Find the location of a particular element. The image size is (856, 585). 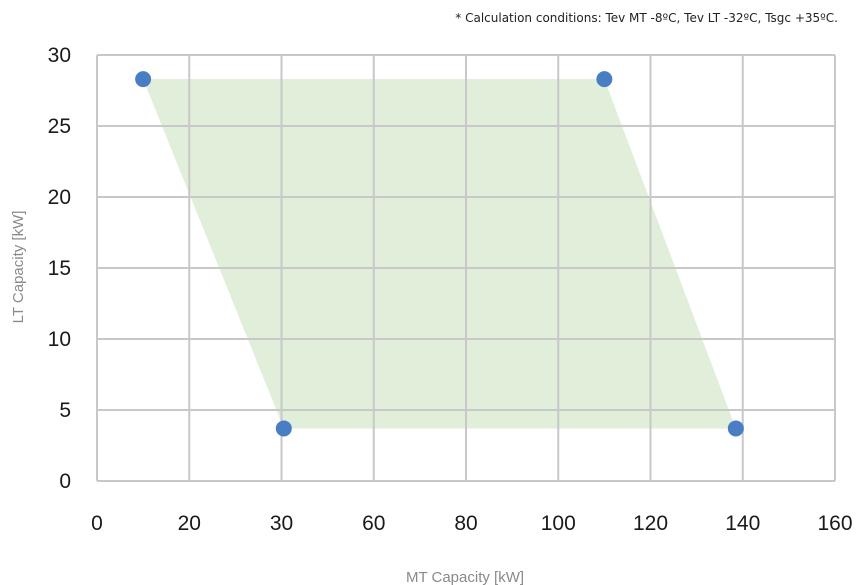

x-axis-title: MT Capacity [kW] is located at coordinates (465, 577).